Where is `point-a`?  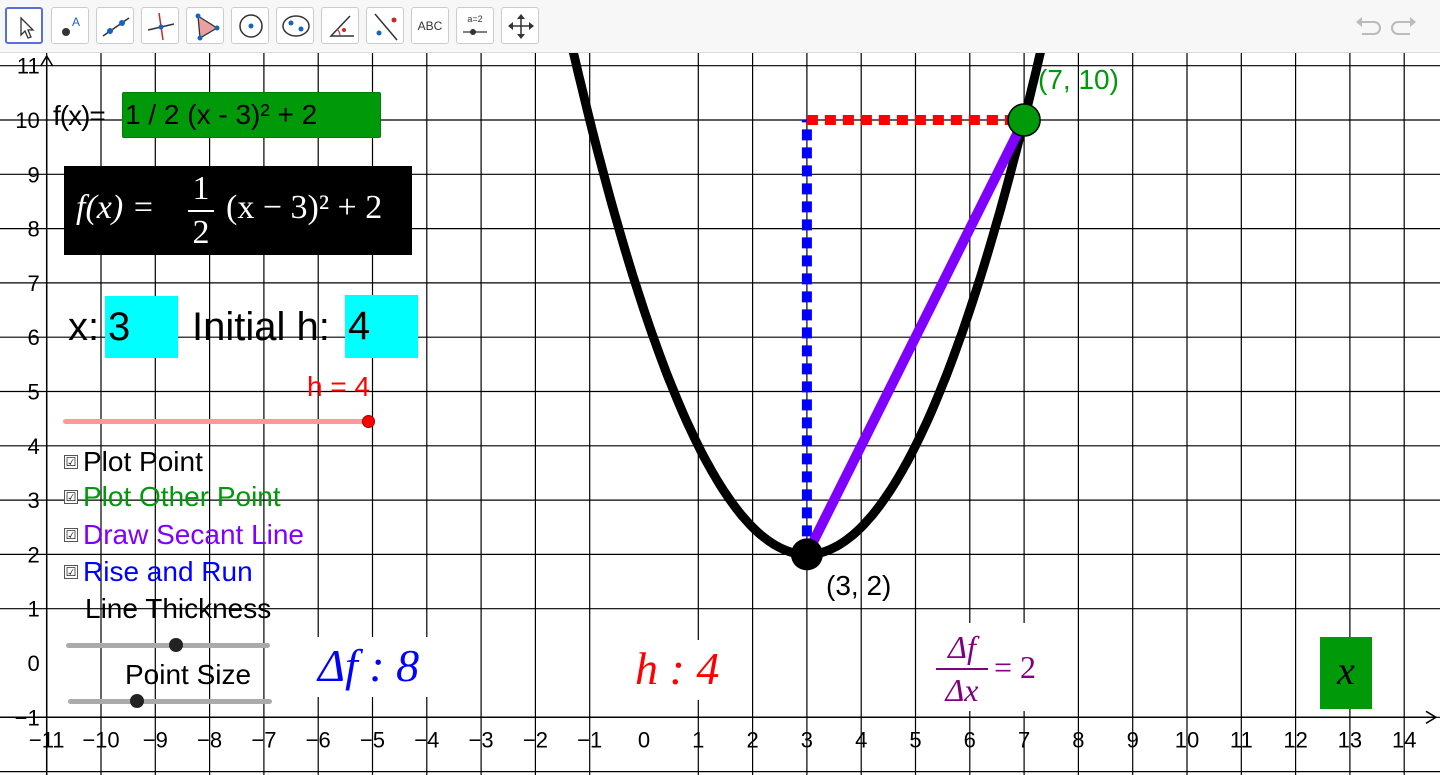
point-a is located at coordinates (806, 554).